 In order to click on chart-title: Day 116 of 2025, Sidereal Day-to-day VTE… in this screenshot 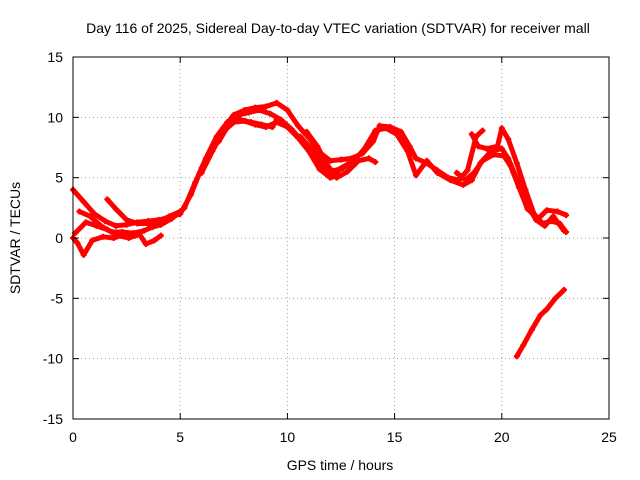, I will do `click(338, 28)`.